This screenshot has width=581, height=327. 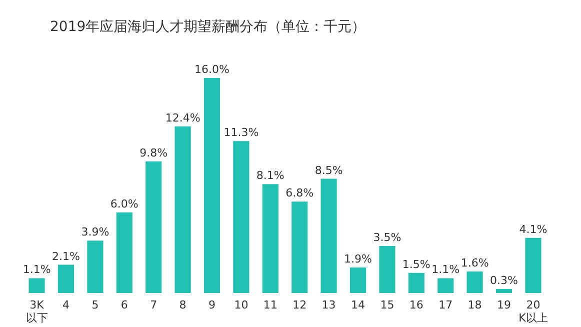 What do you see at coordinates (504, 305) in the screenshot?
I see `x-tick-label: 19` at bounding box center [504, 305].